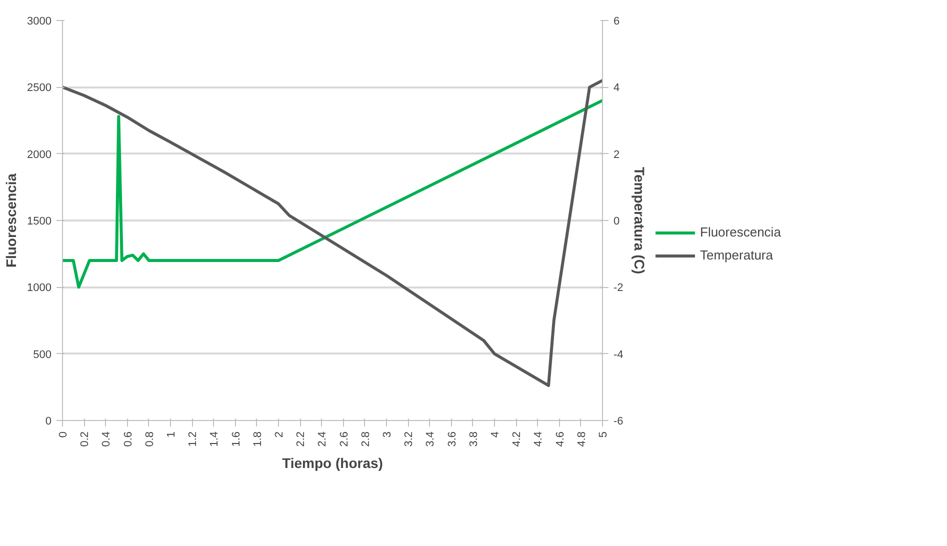 The image size is (947, 546). Describe the element at coordinates (322, 439) in the screenshot. I see `x-tick-label: 2.4` at that location.